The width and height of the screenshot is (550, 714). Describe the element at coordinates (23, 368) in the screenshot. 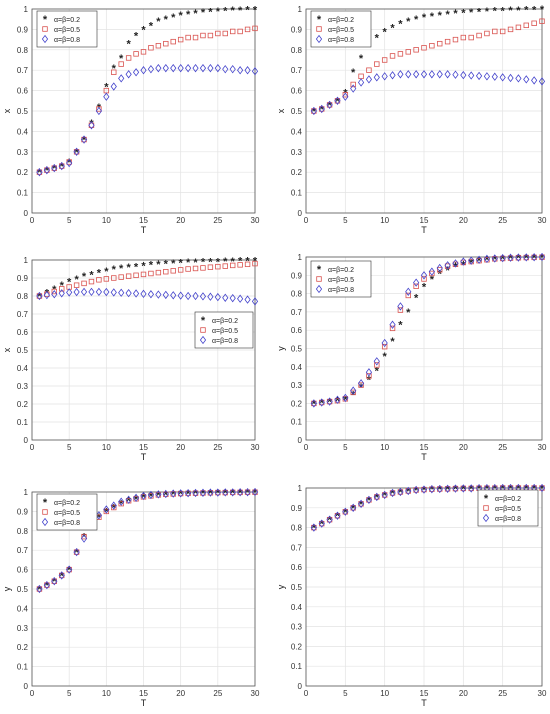

I see `y-tick-label: 0.4` at that location.